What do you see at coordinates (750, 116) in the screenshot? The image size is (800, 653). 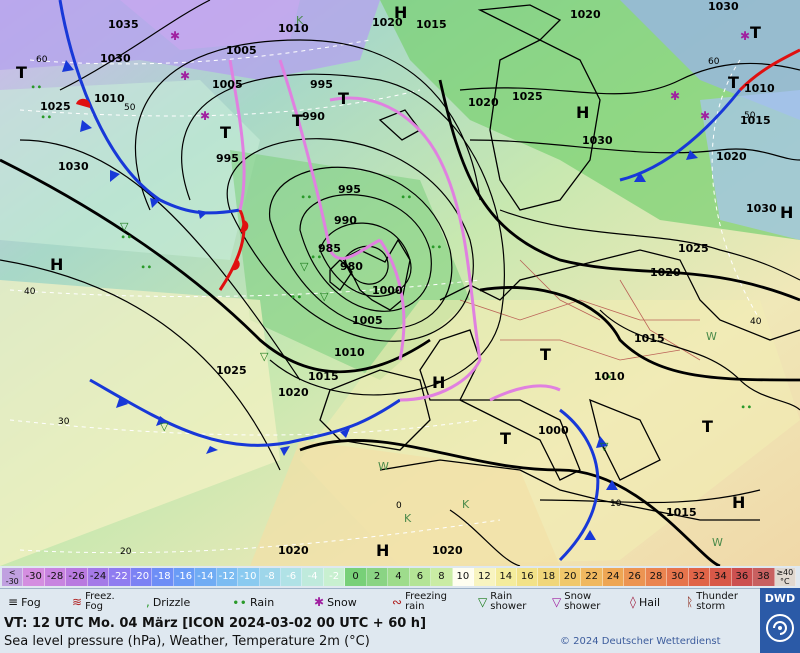 I see `temp-label: 50` at bounding box center [750, 116].